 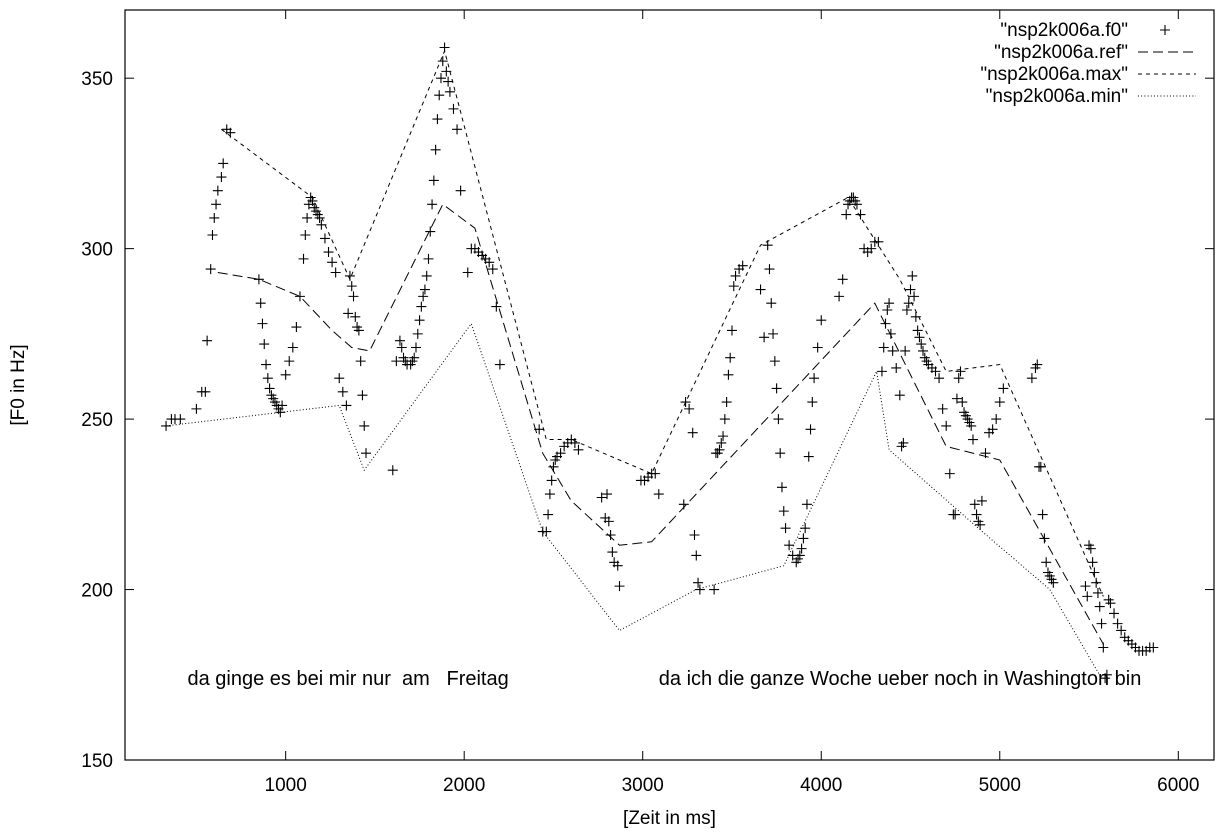 I want to click on legend-label: "nsp2k006a.max", so click(x=1054, y=74).